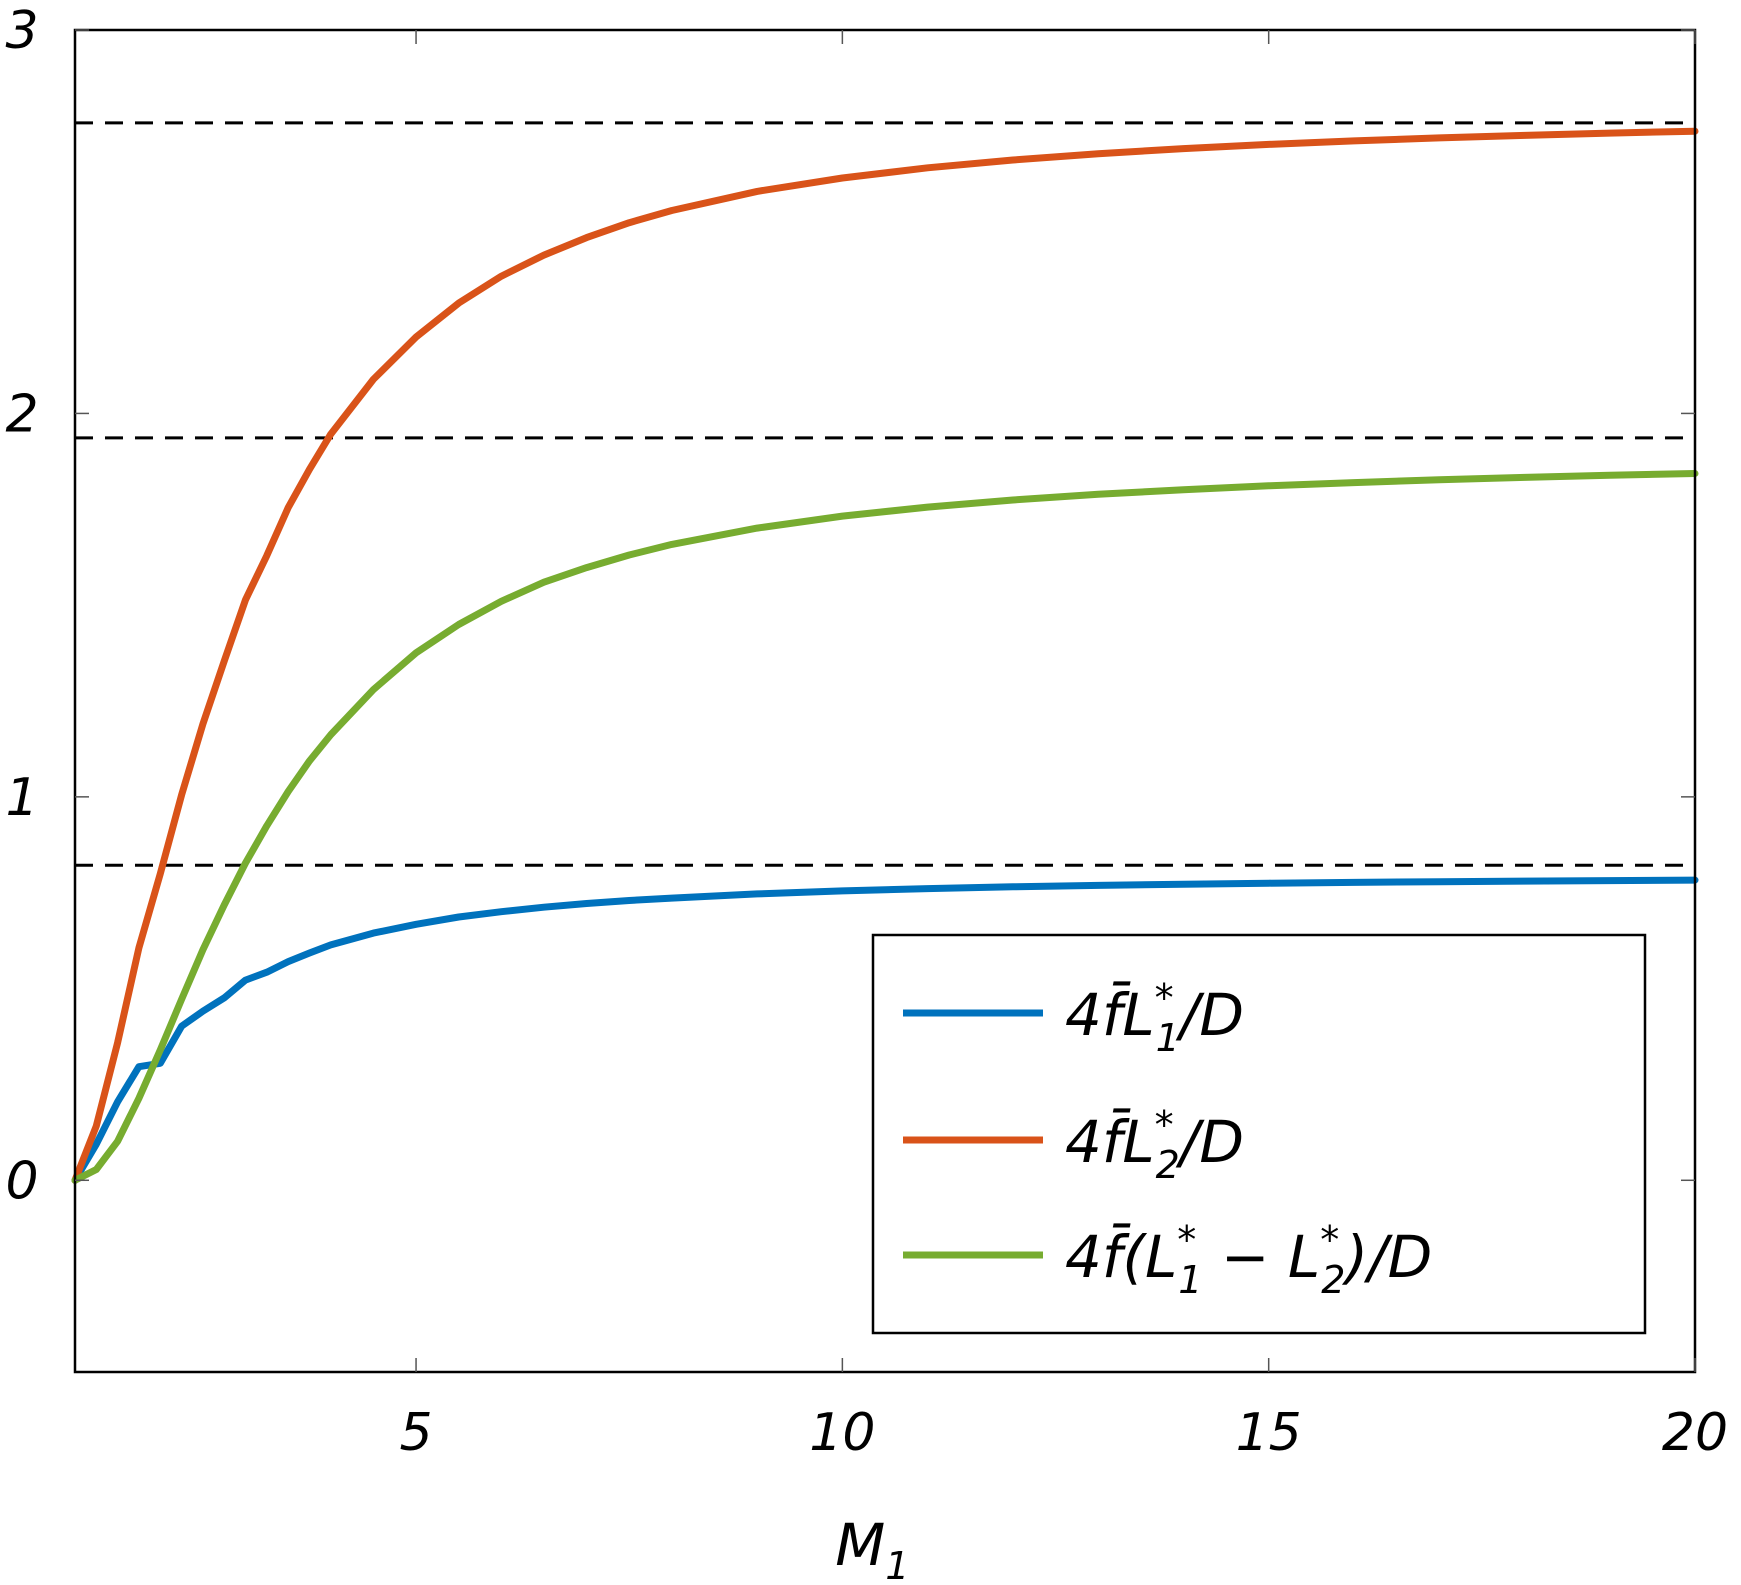 The width and height of the screenshot is (1741, 1585). I want to click on legend-entries: 4f̄L* 1/D 4f̄L* 2/D 4f̄(L* 1 − L* 2)/D, so click(1167, 1139).